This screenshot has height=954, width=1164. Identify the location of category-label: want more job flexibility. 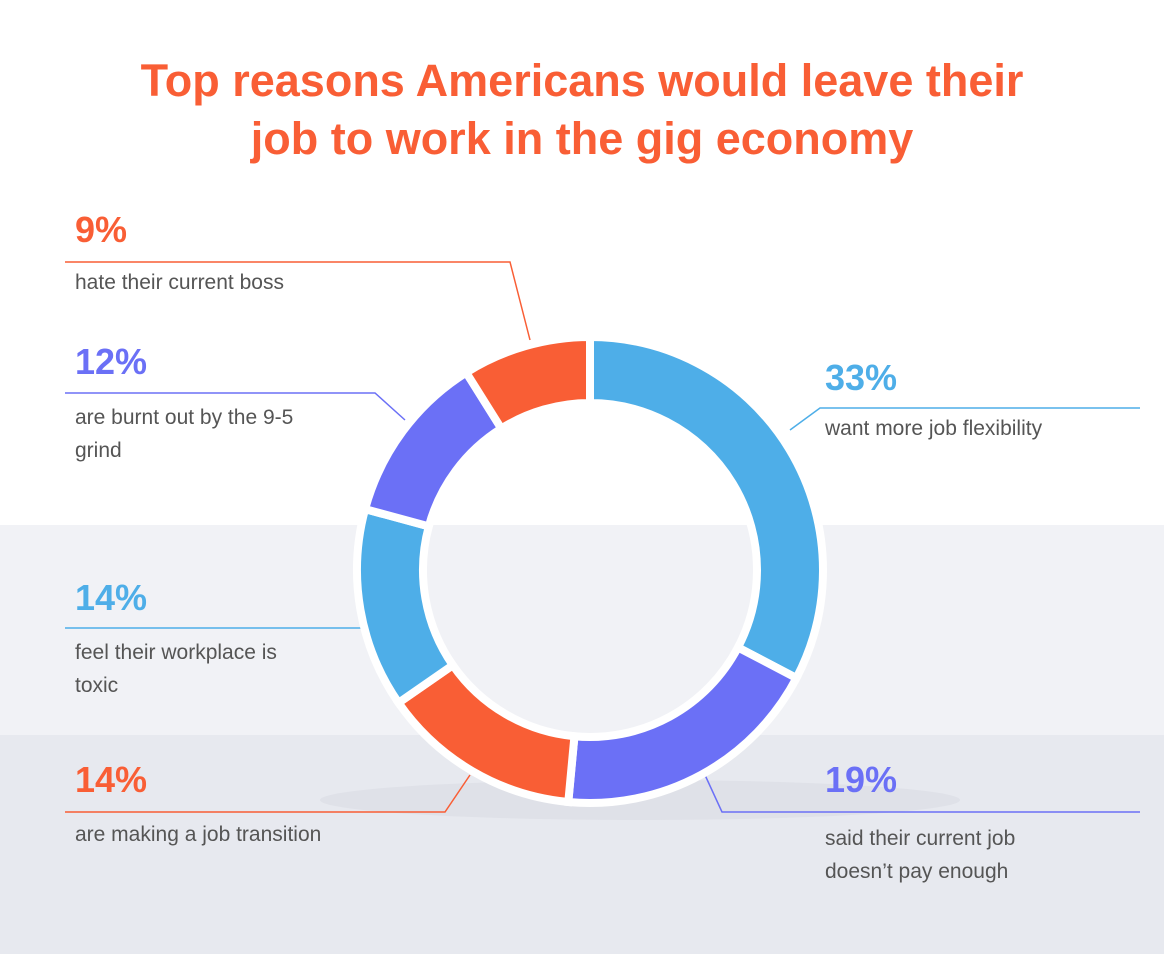
(934, 428).